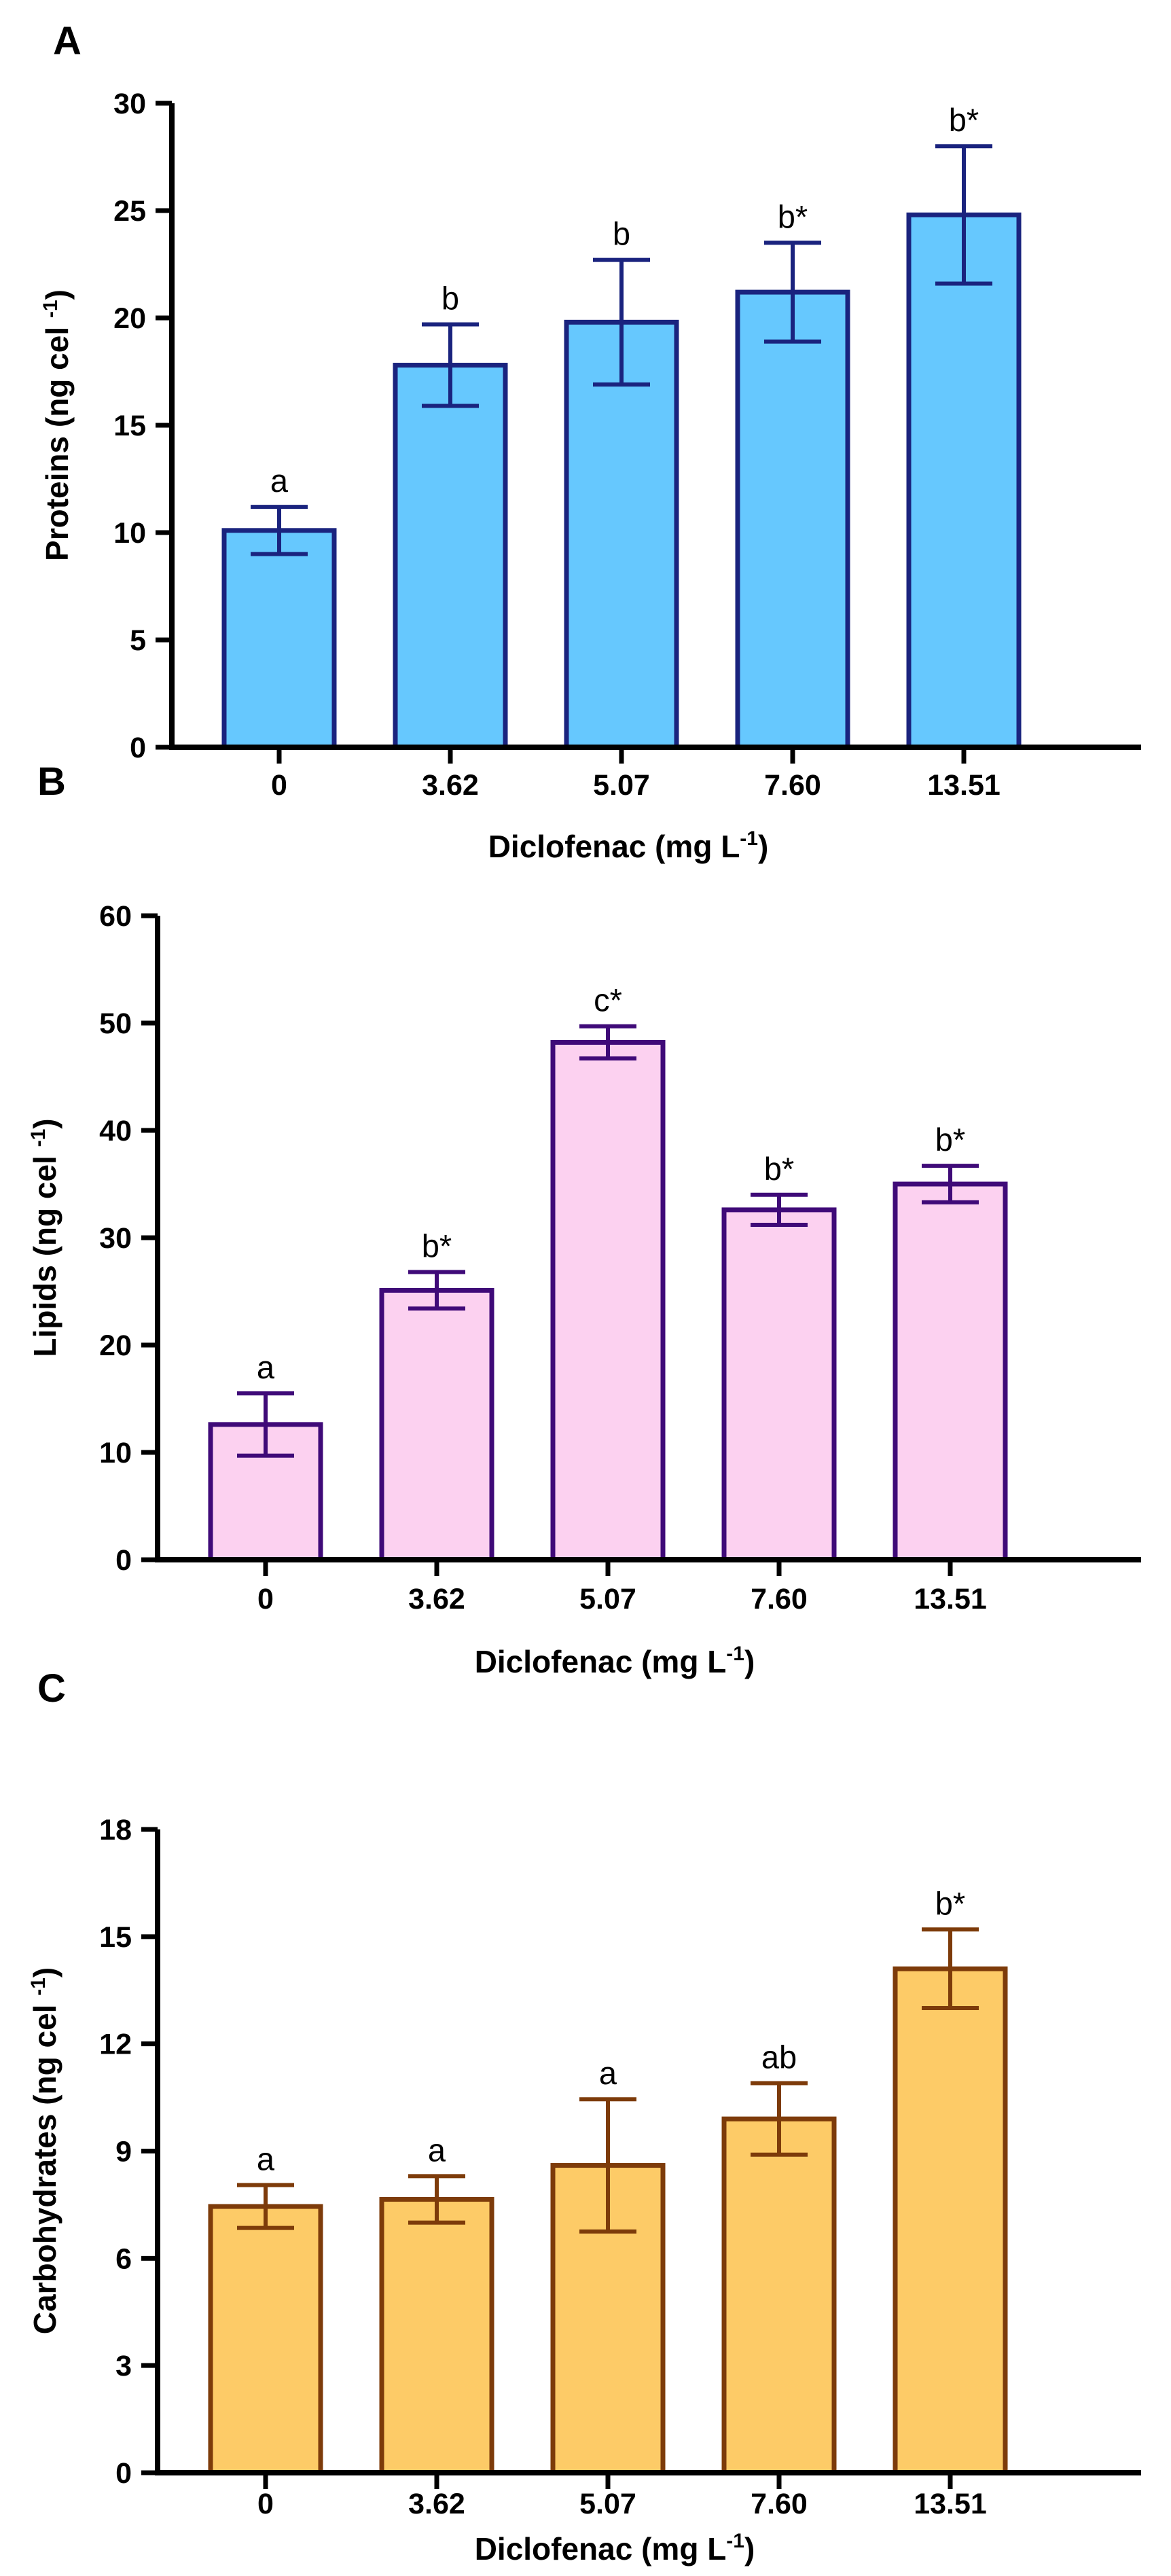 Image resolution: width=1171 pixels, height=2576 pixels. What do you see at coordinates (116, 2044) in the screenshot?
I see `y-tick-label: 12` at bounding box center [116, 2044].